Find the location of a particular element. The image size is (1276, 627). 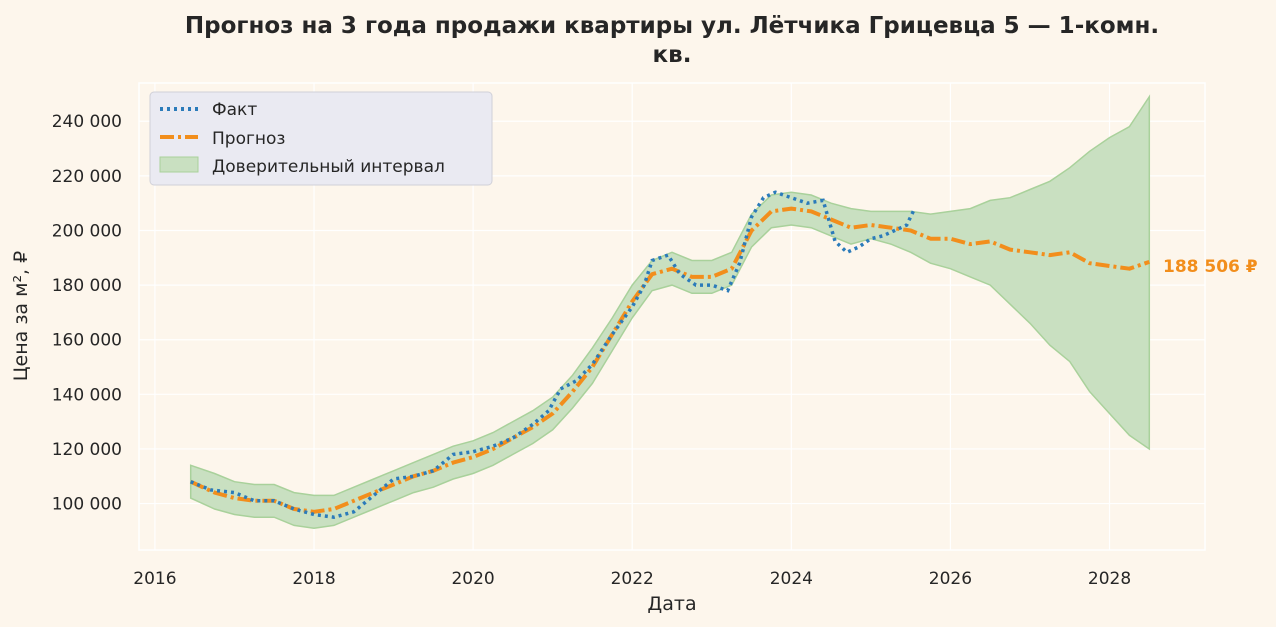

legend-fact-label: Факт is located at coordinates (234, 110).